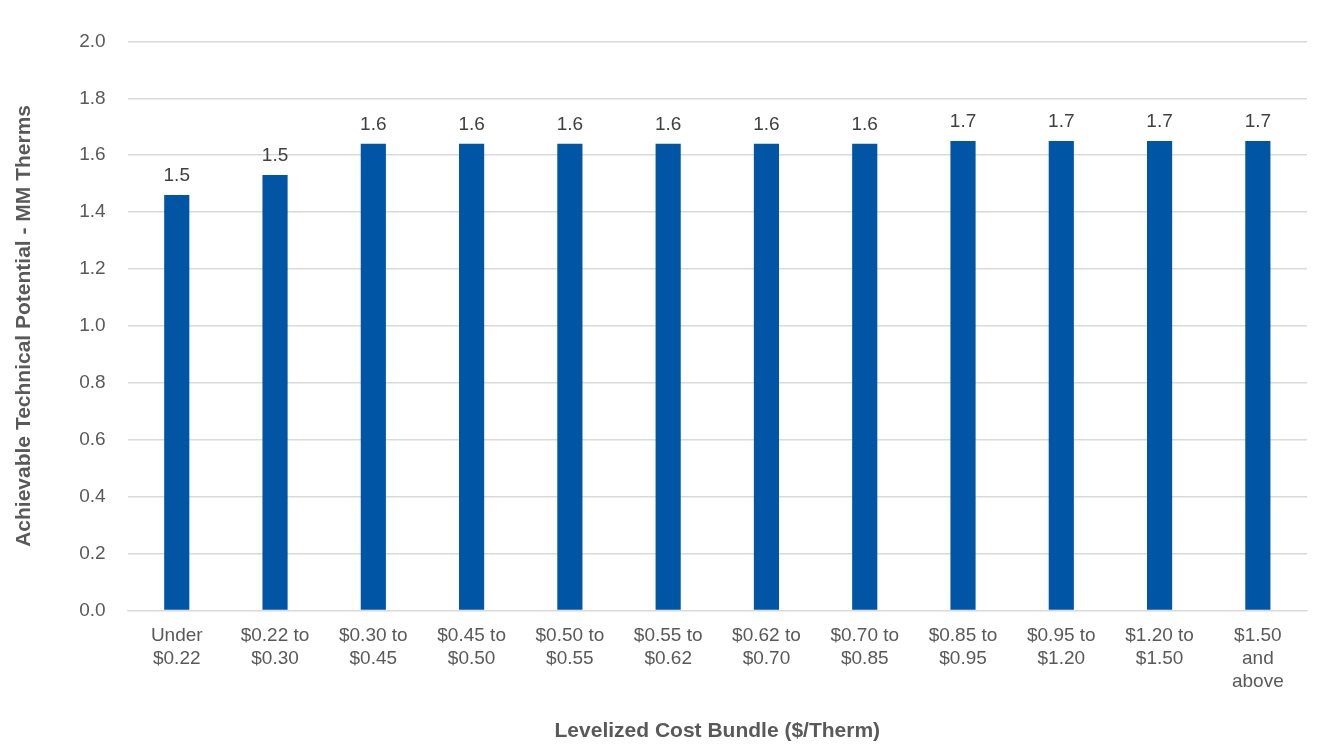 The width and height of the screenshot is (1321, 756). What do you see at coordinates (92, 552) in the screenshot?
I see `y-tick-label: 0.2` at bounding box center [92, 552].